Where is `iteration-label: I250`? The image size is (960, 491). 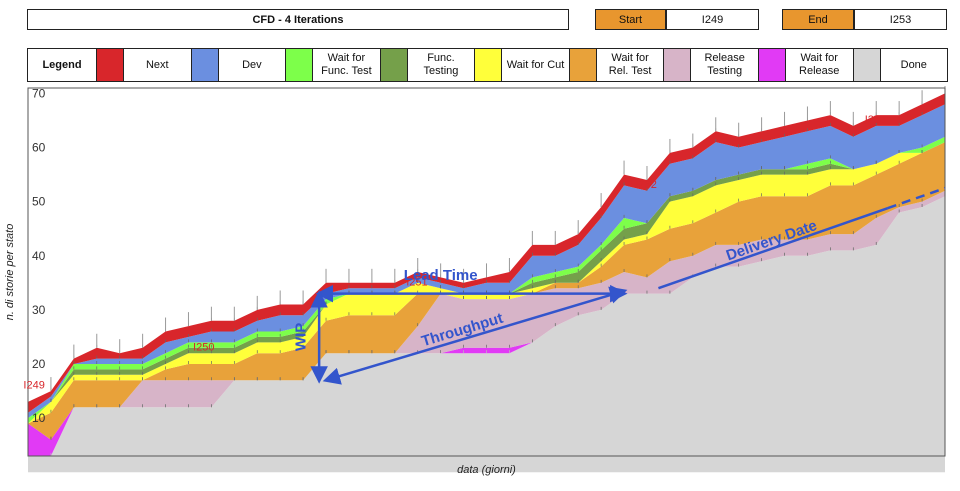
iteration-label: I250 is located at coordinates (203, 347).